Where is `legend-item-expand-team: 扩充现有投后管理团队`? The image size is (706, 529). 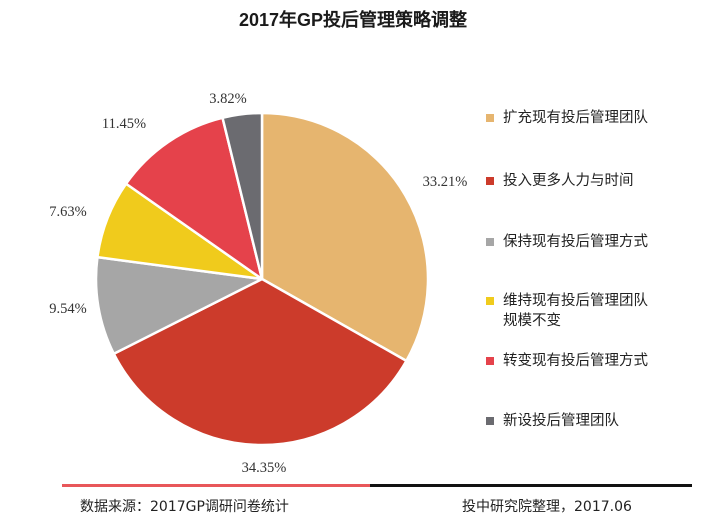
legend-item-expand-team: 扩充现有投后管理团队 is located at coordinates (594, 118).